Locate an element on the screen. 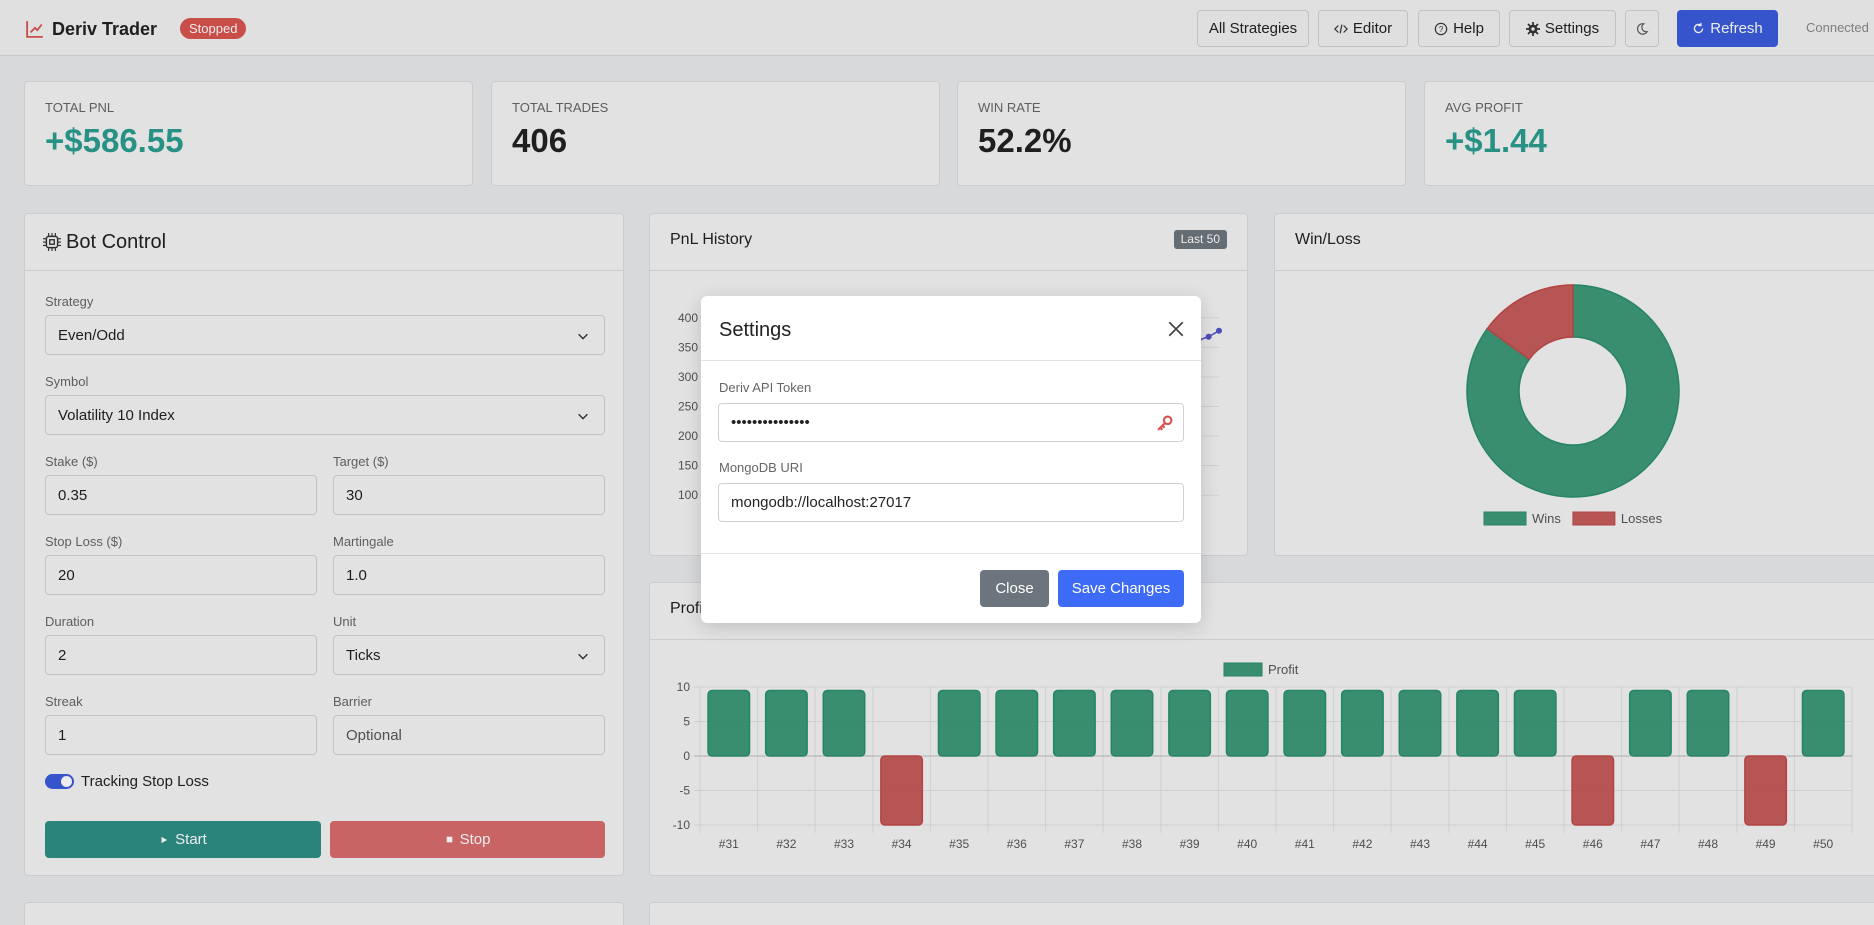 This screenshot has width=1874, height=925. modal-divider is located at coordinates (951, 360).